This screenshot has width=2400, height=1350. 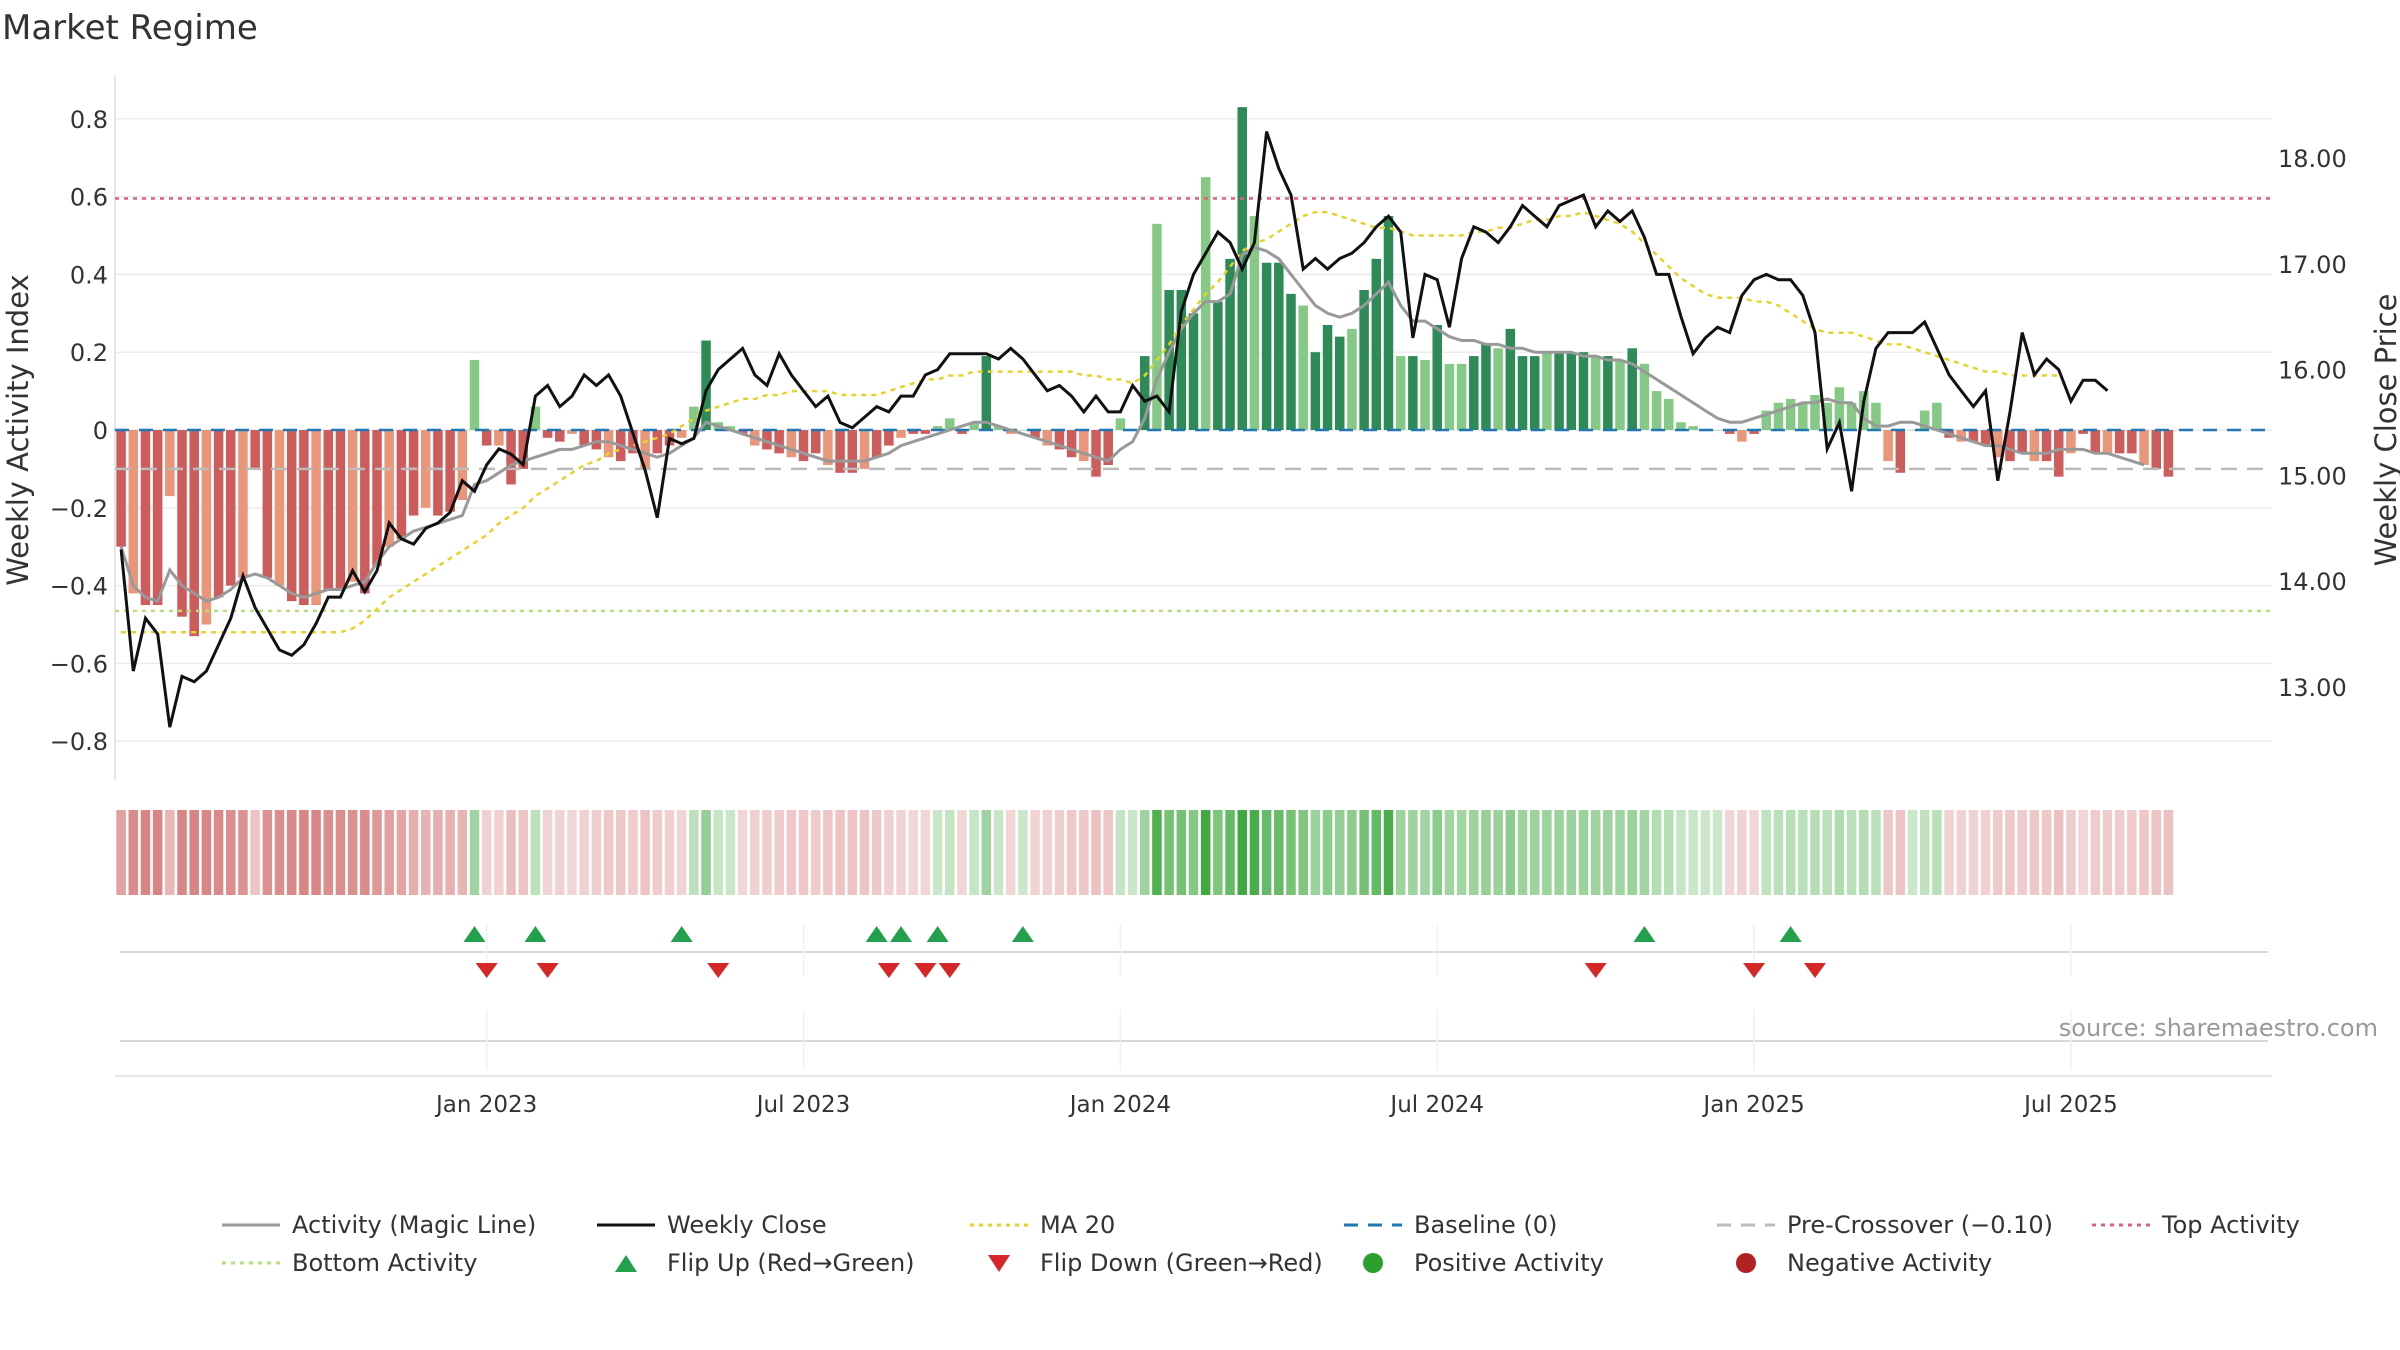 What do you see at coordinates (949, 970) in the screenshot?
I see `flip-down-marker` at bounding box center [949, 970].